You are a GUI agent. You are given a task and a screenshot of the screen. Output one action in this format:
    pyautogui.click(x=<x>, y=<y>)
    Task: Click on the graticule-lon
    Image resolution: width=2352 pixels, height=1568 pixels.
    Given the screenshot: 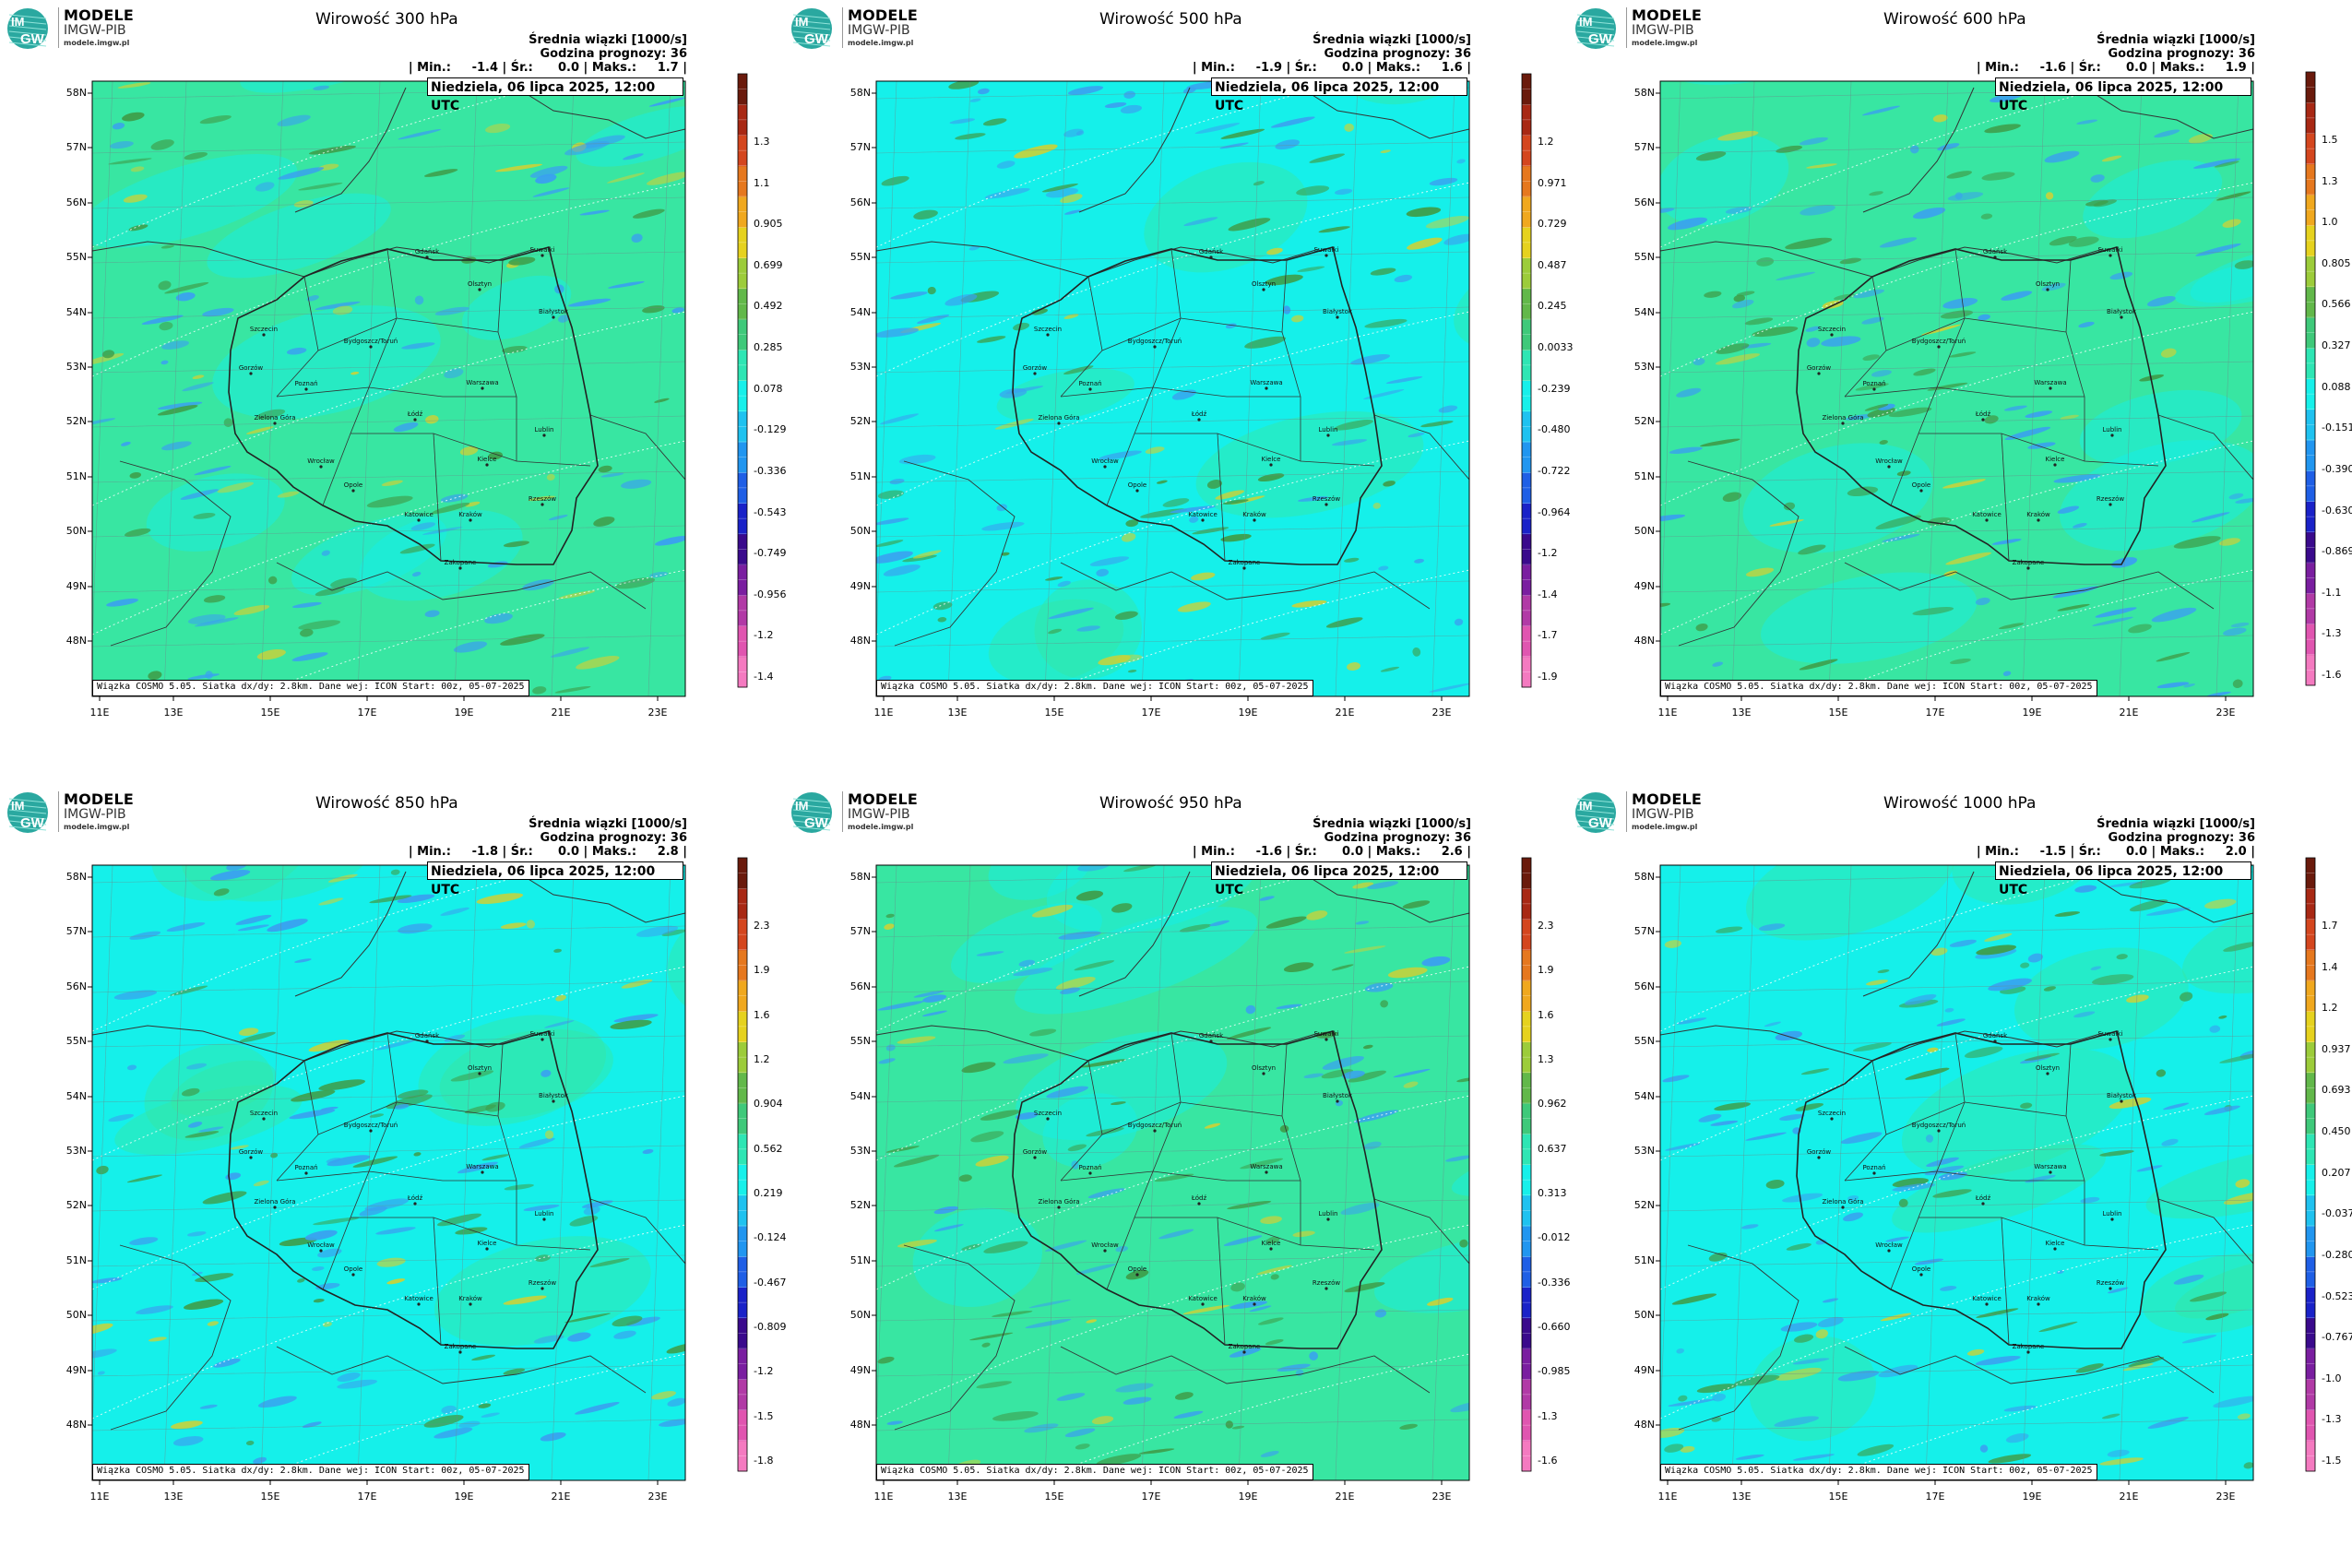 What is the action you would take?
    pyautogui.click(x=2034, y=1172)
    